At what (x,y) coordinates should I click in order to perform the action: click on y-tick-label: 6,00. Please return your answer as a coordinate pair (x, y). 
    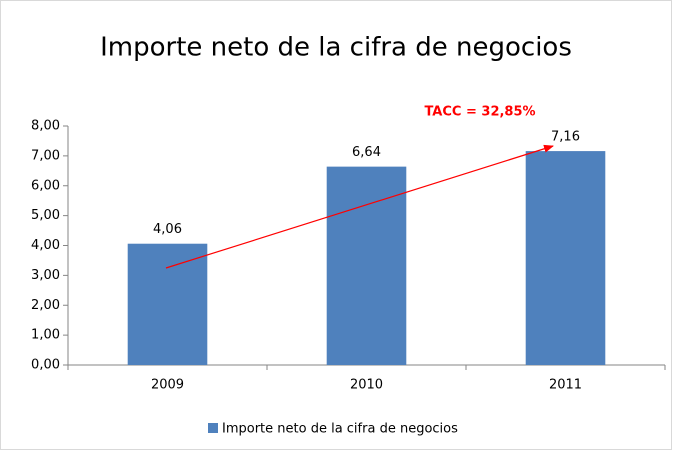
    Looking at the image, I should click on (45, 185).